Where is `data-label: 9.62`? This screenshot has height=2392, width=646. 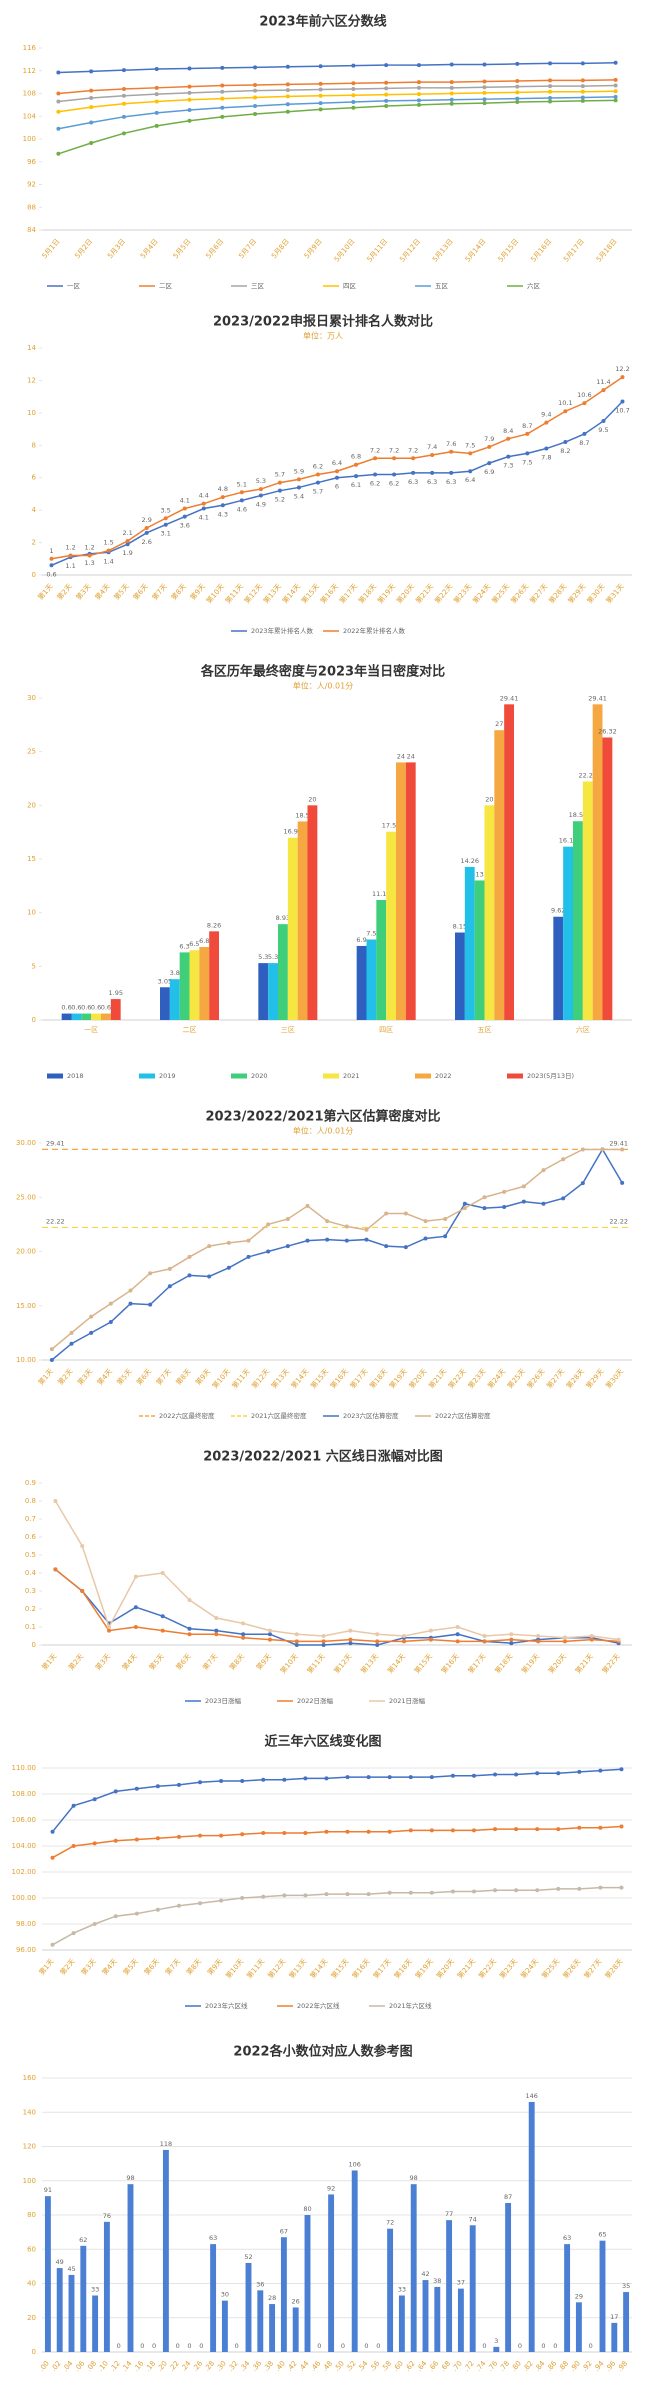 data-label: 9.62 is located at coordinates (558, 911).